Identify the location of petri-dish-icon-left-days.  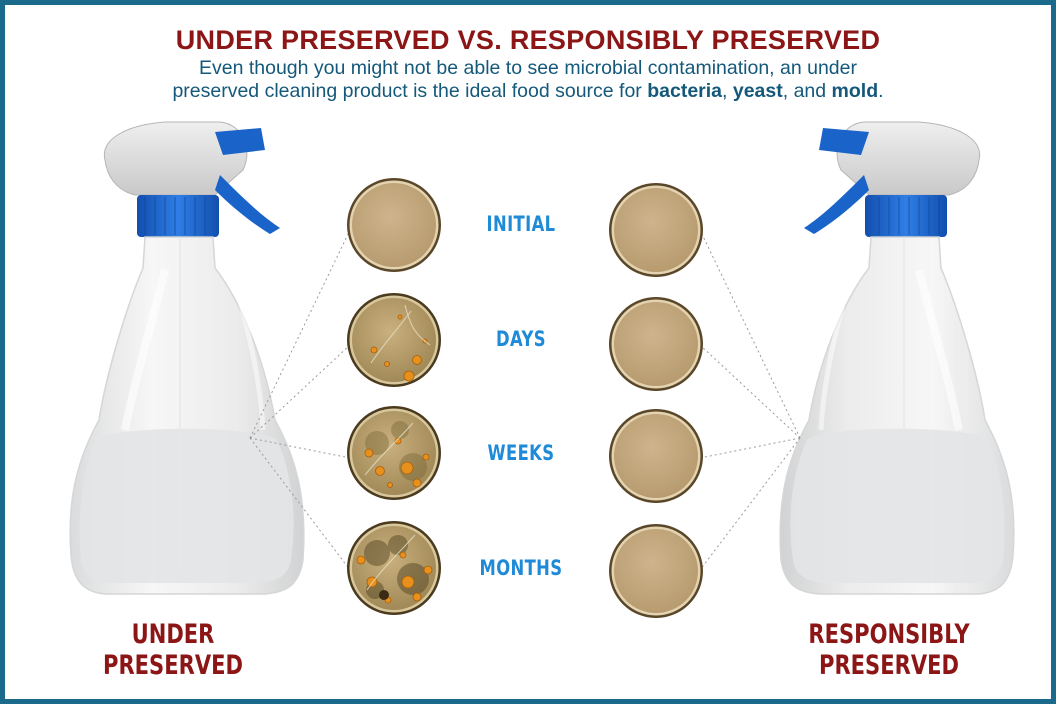
(394, 340).